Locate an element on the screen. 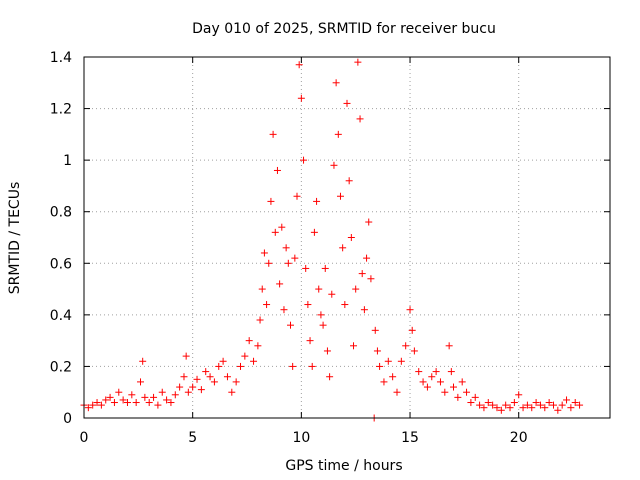 The width and height of the screenshot is (640, 480). x-tick-label: 20 is located at coordinates (519, 438).